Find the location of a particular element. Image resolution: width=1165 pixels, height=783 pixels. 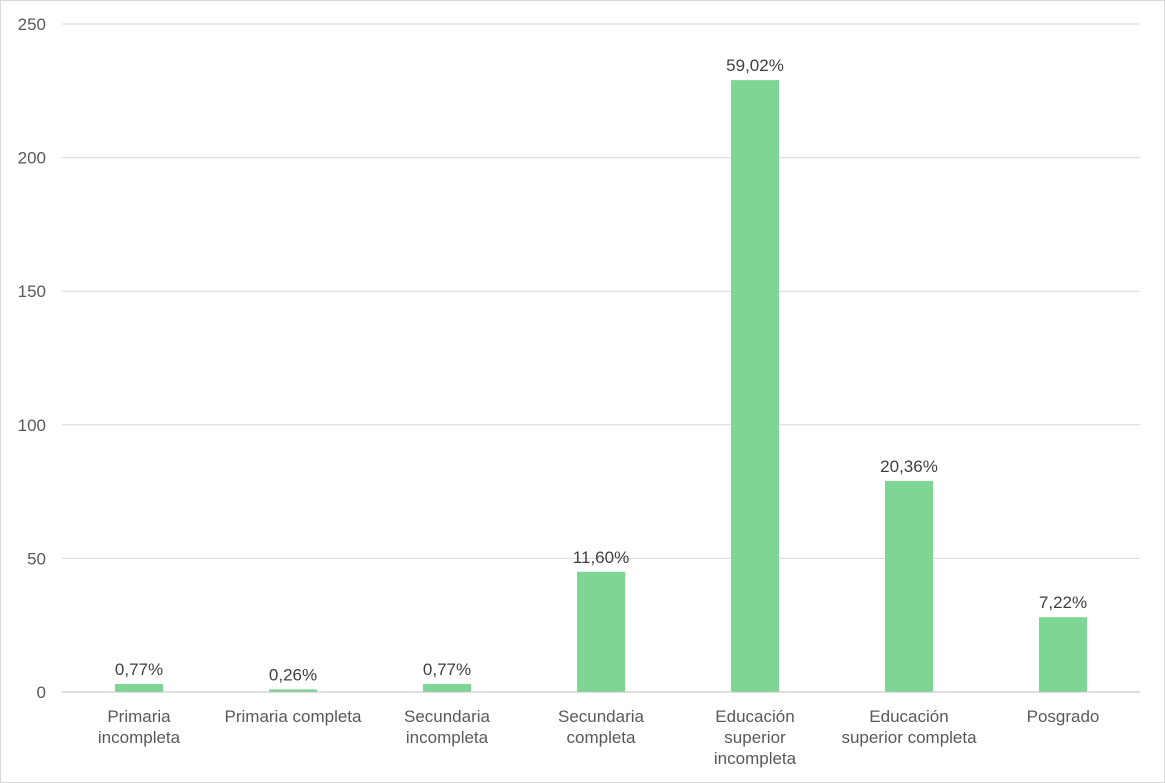

data-label: 0,26% is located at coordinates (293, 674).